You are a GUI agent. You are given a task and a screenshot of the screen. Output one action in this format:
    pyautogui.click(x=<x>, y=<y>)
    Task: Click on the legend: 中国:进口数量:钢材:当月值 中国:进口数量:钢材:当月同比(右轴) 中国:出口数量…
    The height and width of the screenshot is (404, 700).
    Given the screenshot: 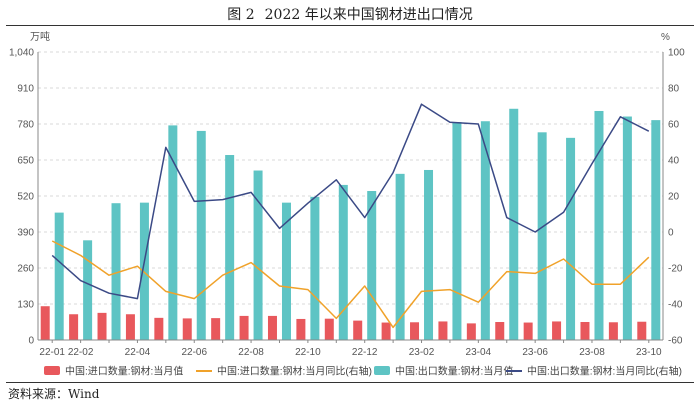 What is the action you would take?
    pyautogui.click(x=363, y=371)
    